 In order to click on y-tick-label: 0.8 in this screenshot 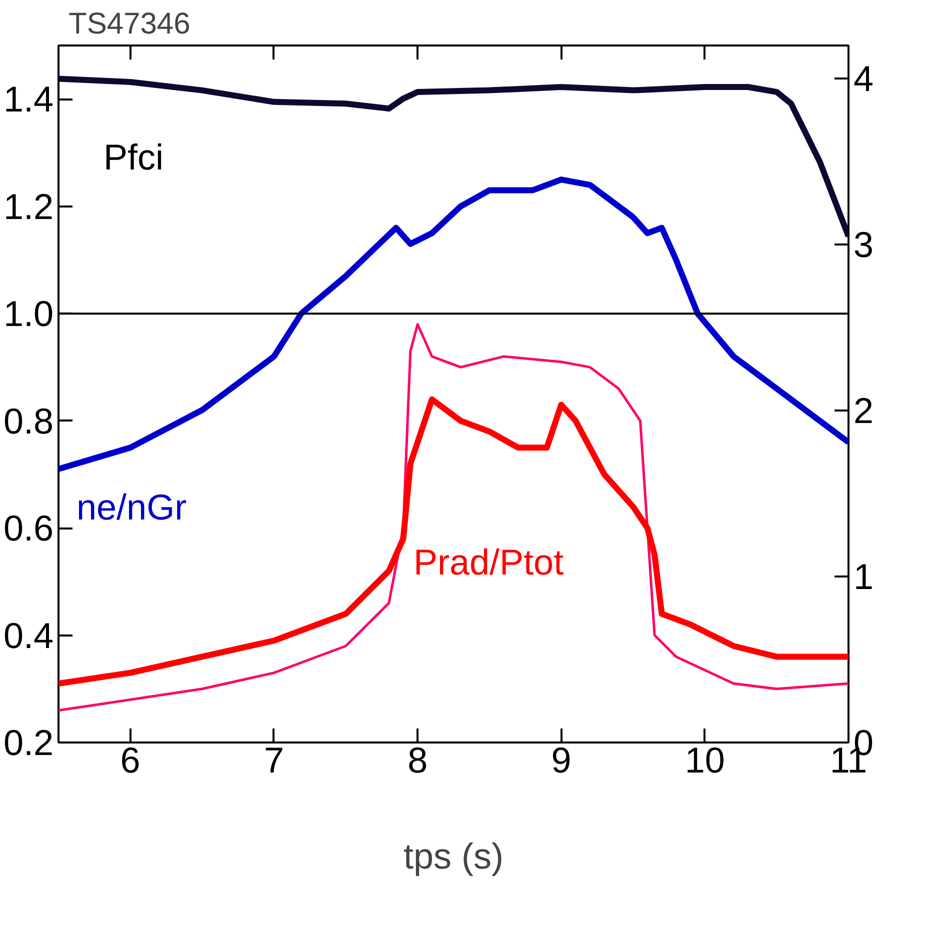, I will do `click(28, 421)`.